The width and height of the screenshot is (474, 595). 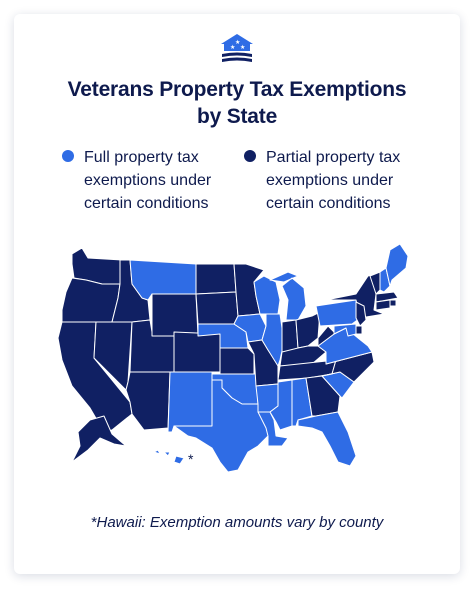 I want to click on state-ma, so click(x=387, y=297).